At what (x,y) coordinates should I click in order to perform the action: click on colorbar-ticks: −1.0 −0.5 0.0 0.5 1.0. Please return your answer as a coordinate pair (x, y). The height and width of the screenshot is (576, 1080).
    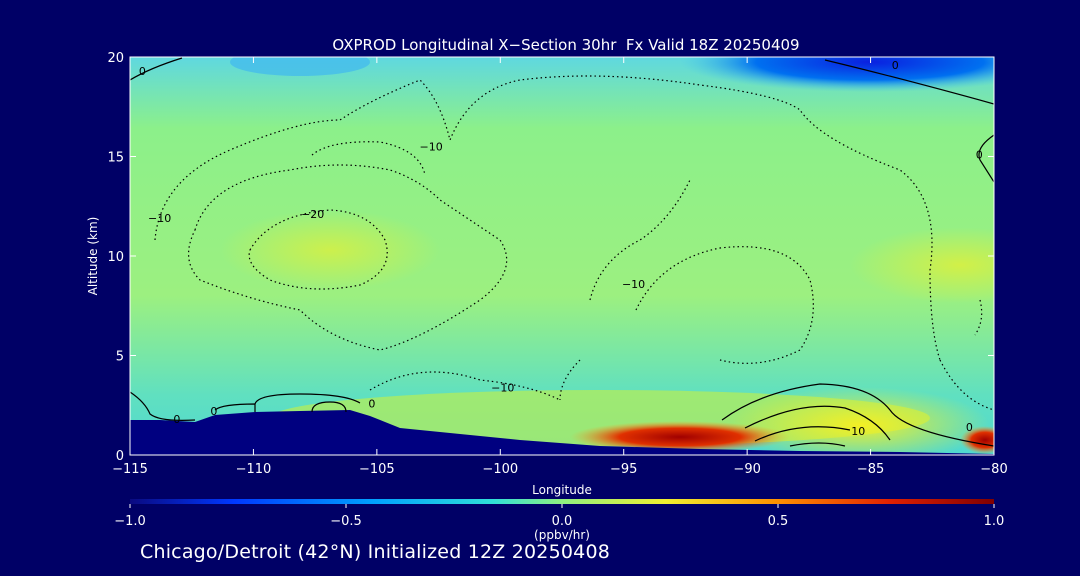
    Looking at the image, I should click on (559, 516).